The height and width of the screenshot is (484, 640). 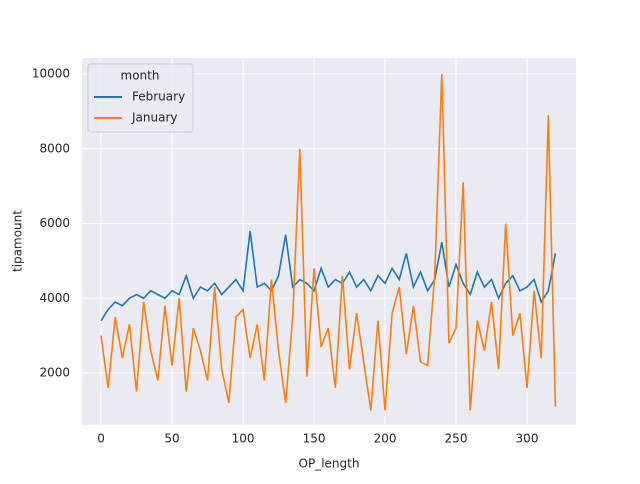 I want to click on legend-label: January, so click(x=154, y=118).